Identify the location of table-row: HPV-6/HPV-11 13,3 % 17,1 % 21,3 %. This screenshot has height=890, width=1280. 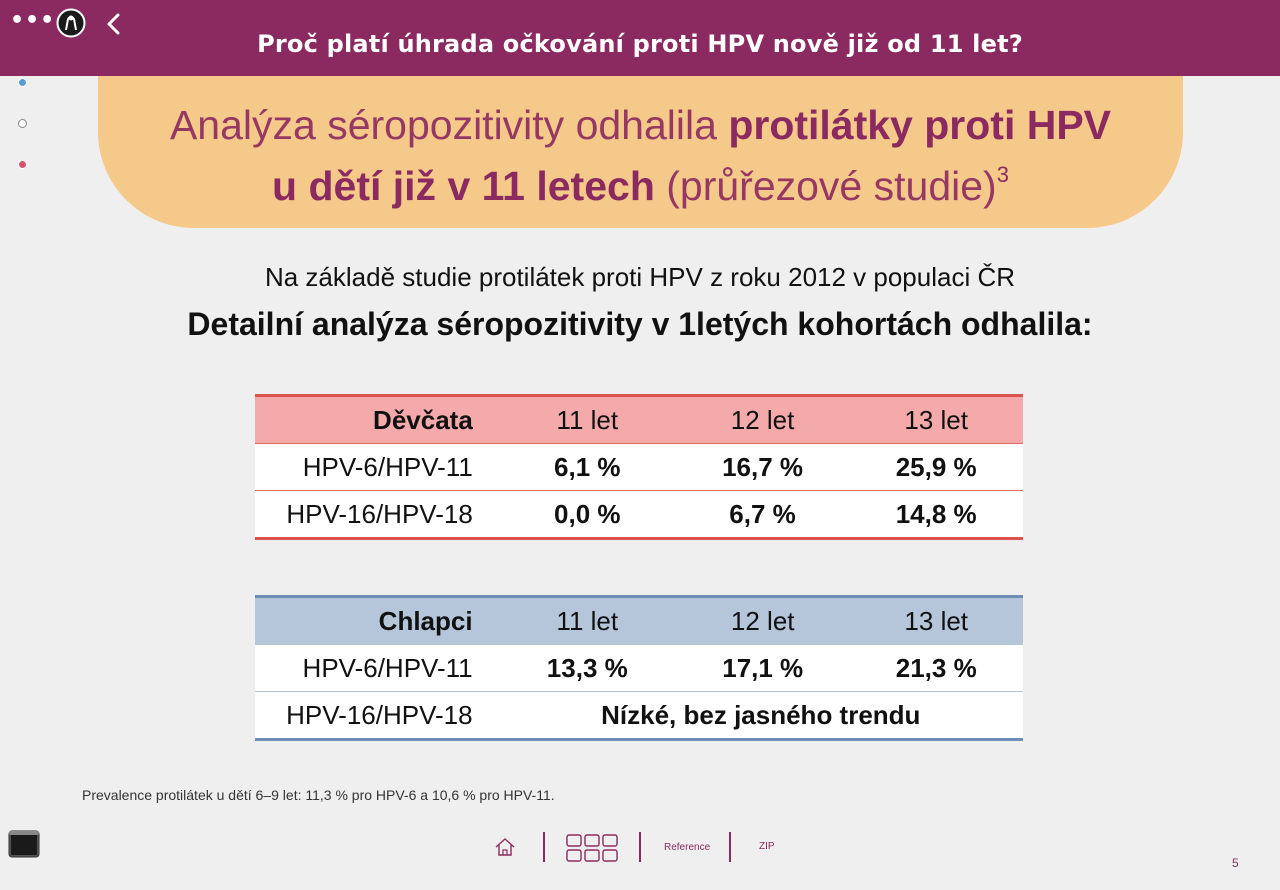
(639, 668).